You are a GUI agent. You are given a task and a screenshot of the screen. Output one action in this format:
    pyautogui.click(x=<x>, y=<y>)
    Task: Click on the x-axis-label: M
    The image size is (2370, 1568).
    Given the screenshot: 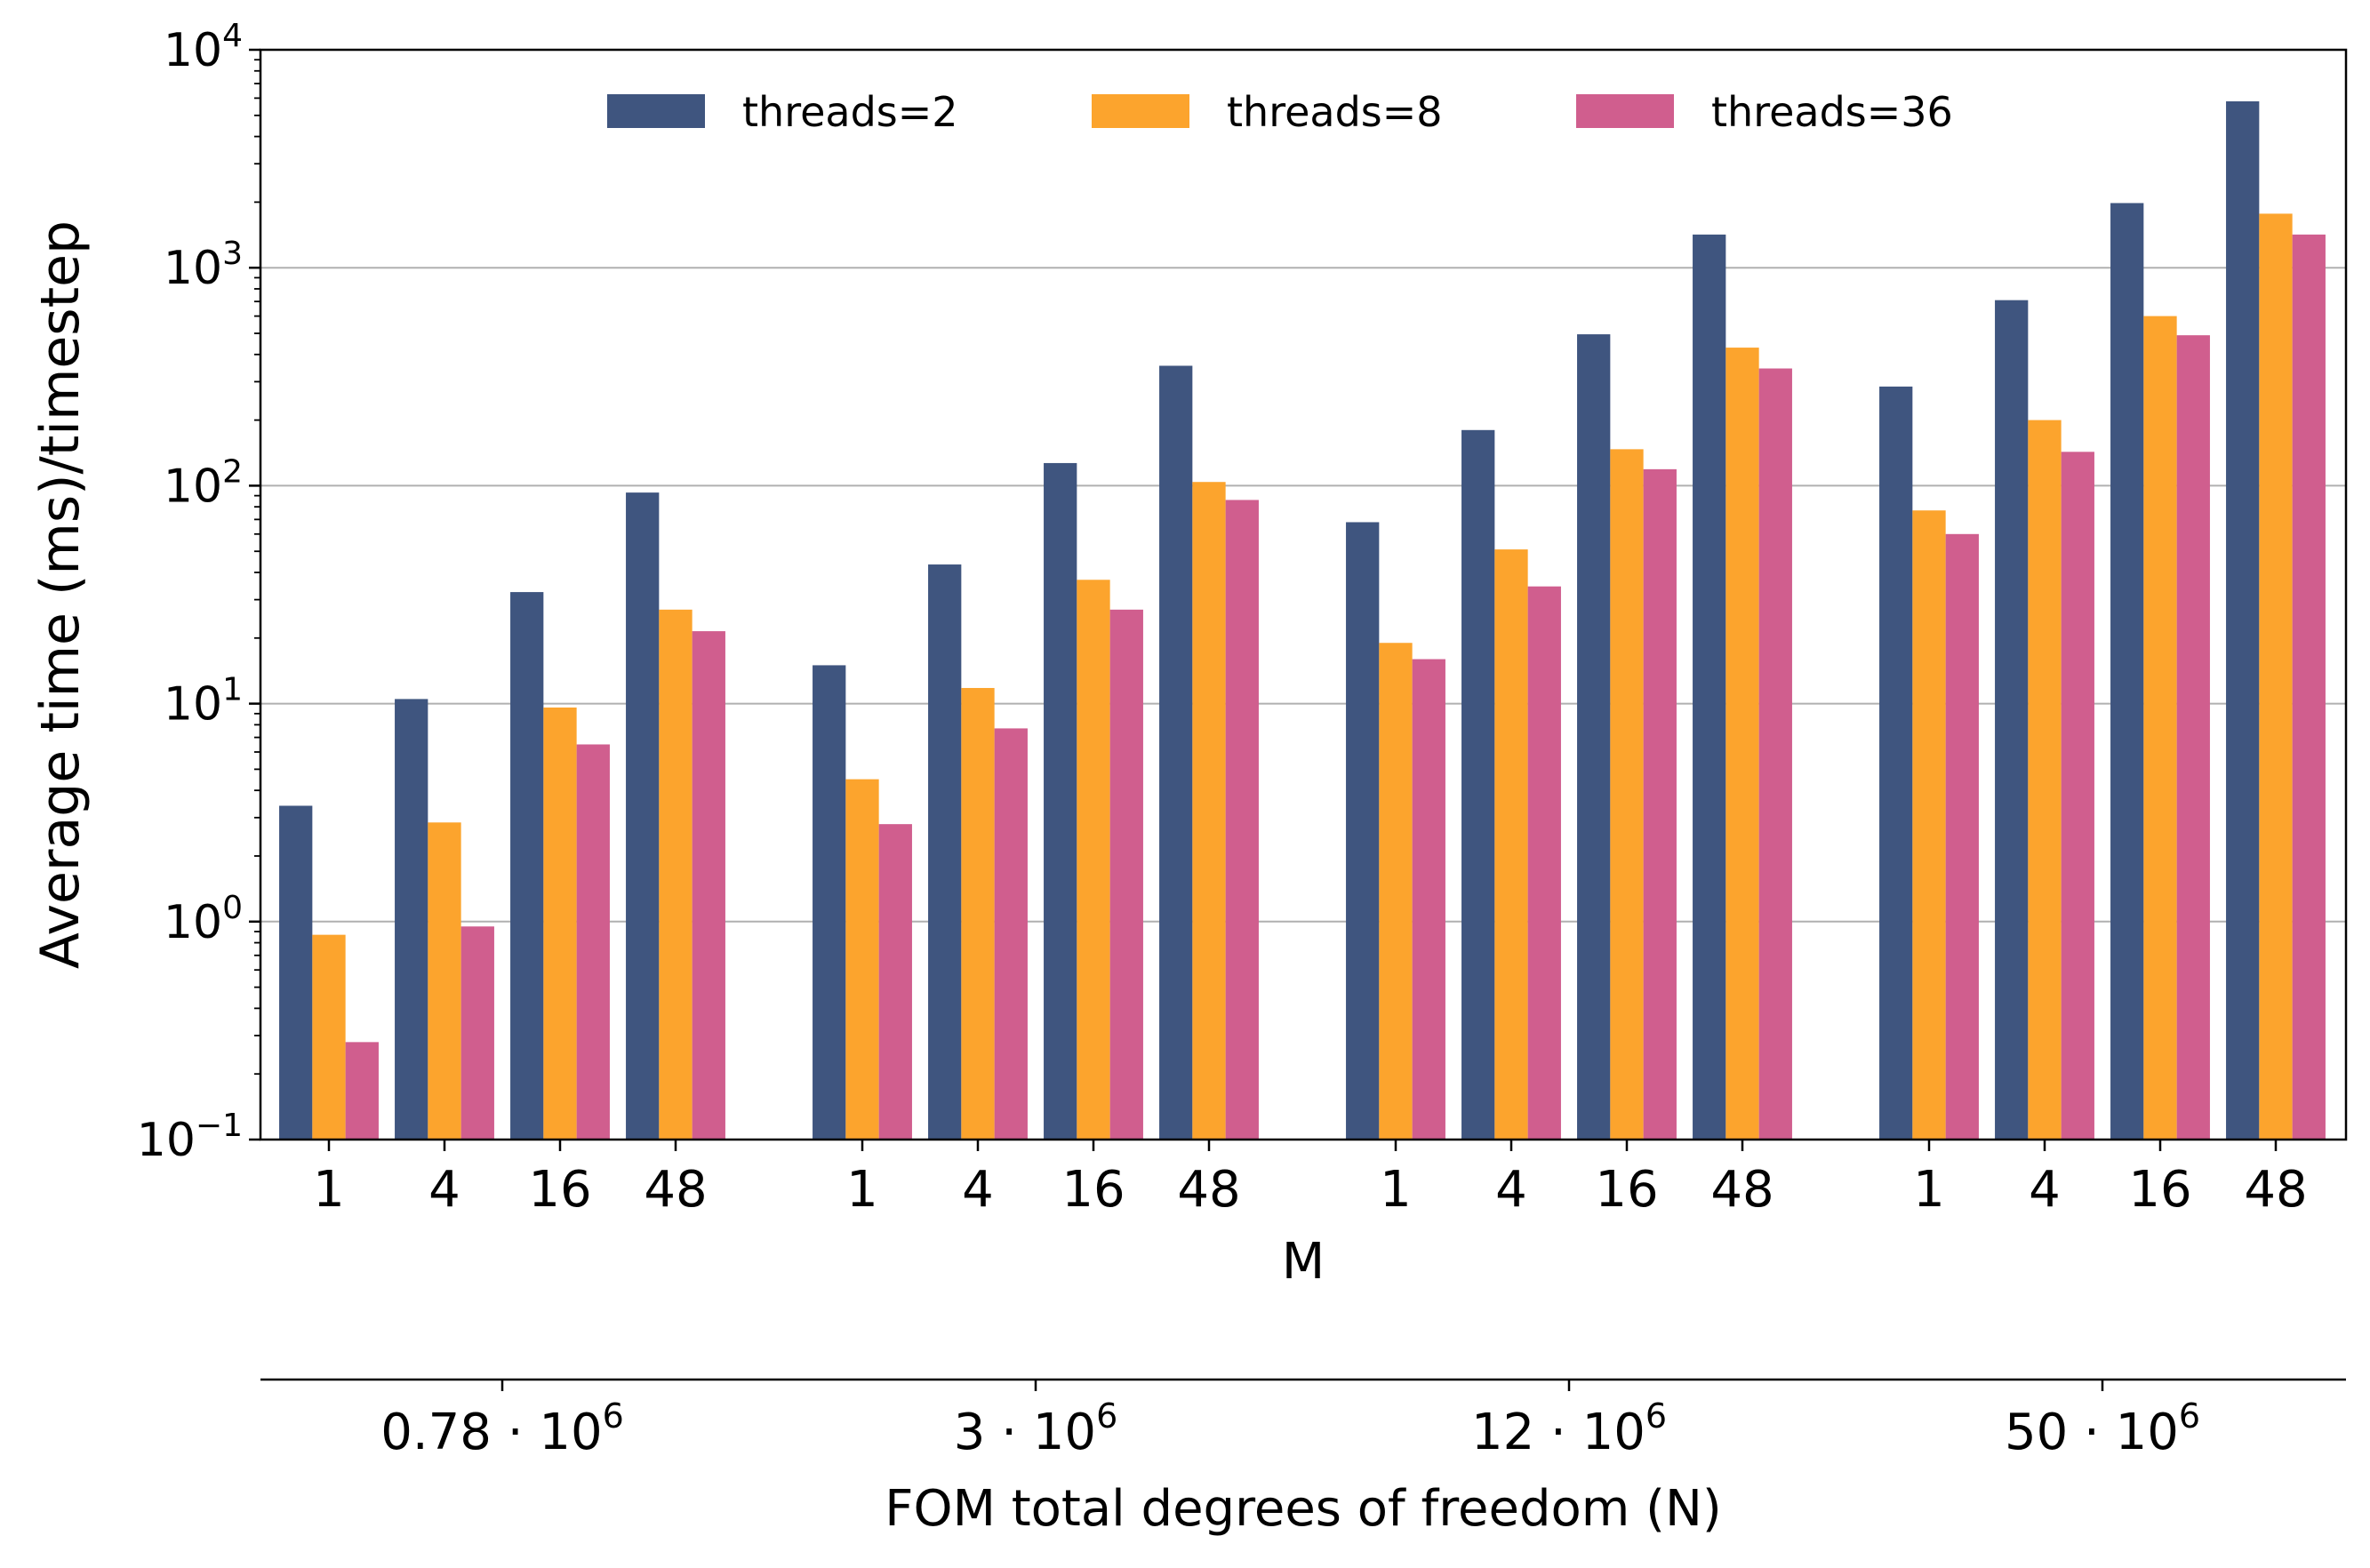 What is the action you would take?
    pyautogui.click(x=1304, y=1262)
    